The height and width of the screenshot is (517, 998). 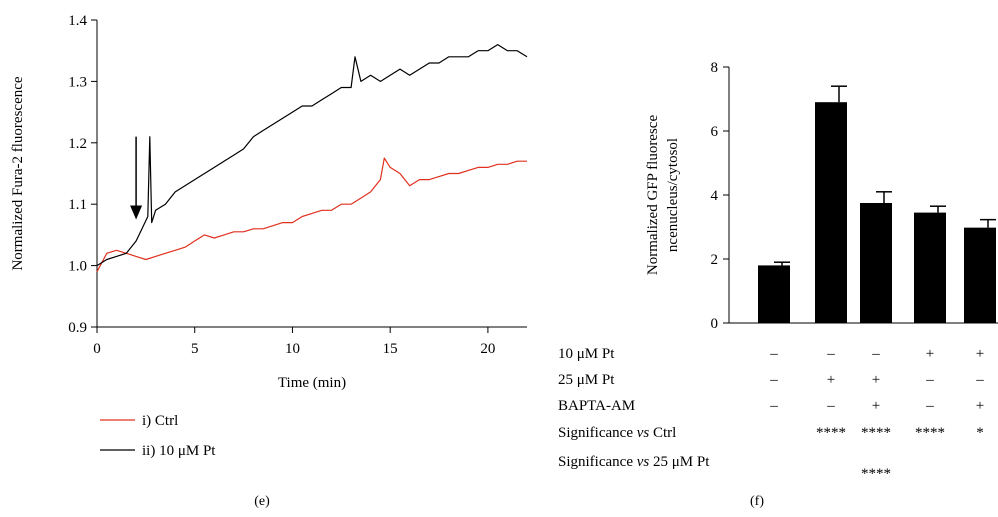 What do you see at coordinates (292, 349) in the screenshot?
I see `x-tick-label: 10` at bounding box center [292, 349].